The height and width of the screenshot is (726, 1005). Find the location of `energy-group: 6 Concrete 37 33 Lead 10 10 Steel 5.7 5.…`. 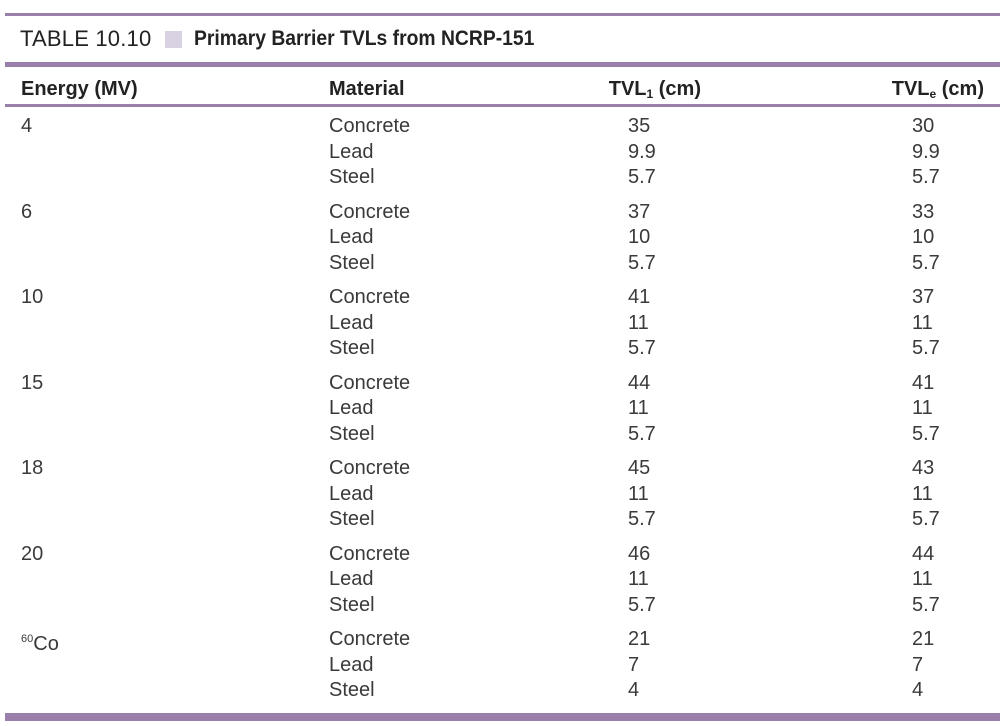

energy-group: 6 Concrete 37 33 Lead 10 10 Steel 5.7 5.… is located at coordinates (502, 238).